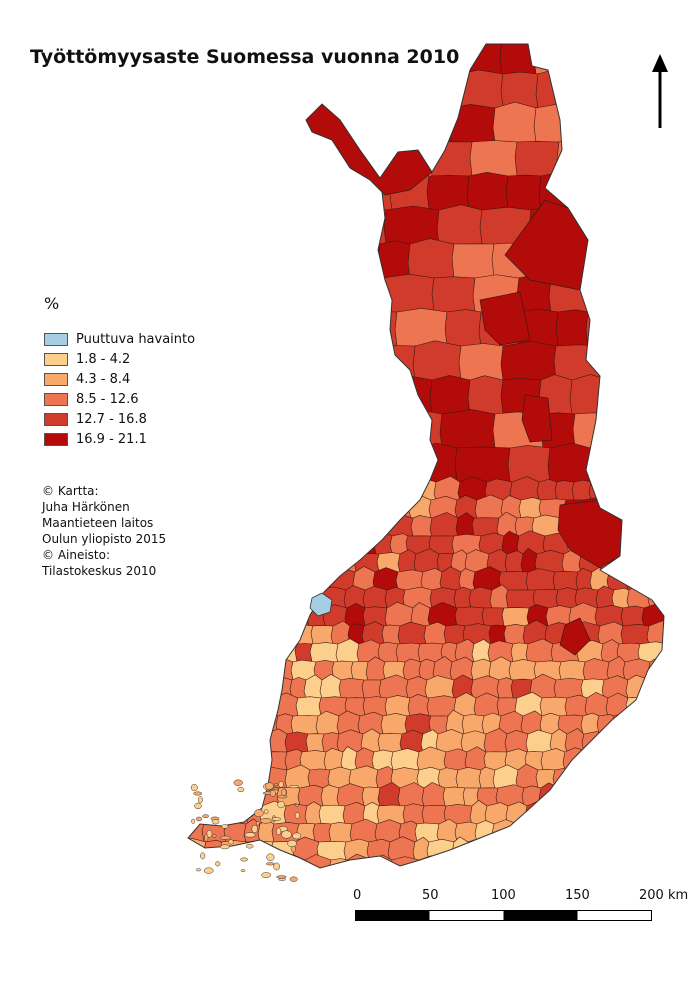 The height and width of the screenshot is (983, 695). What do you see at coordinates (76, 555) in the screenshot?
I see `credit-line: © Aineisto:` at bounding box center [76, 555].